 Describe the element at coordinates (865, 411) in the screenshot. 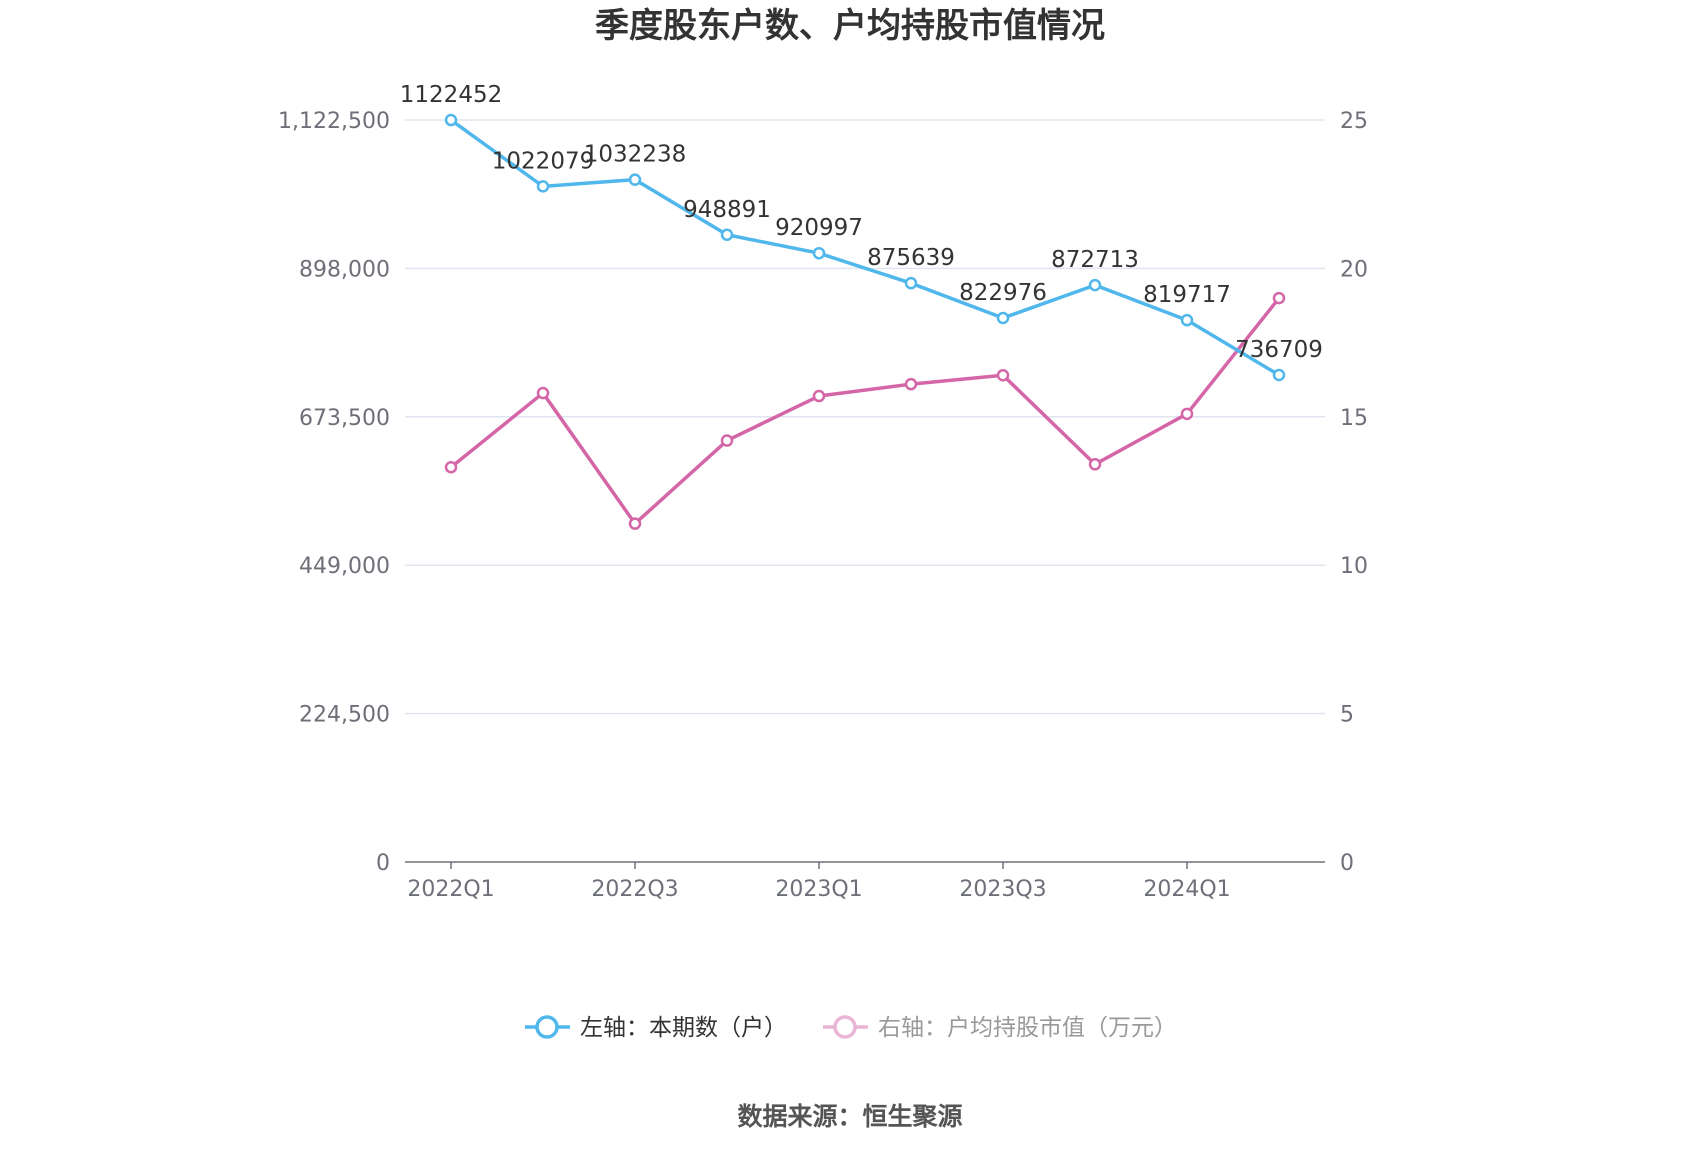

I see `series-line-right` at that location.